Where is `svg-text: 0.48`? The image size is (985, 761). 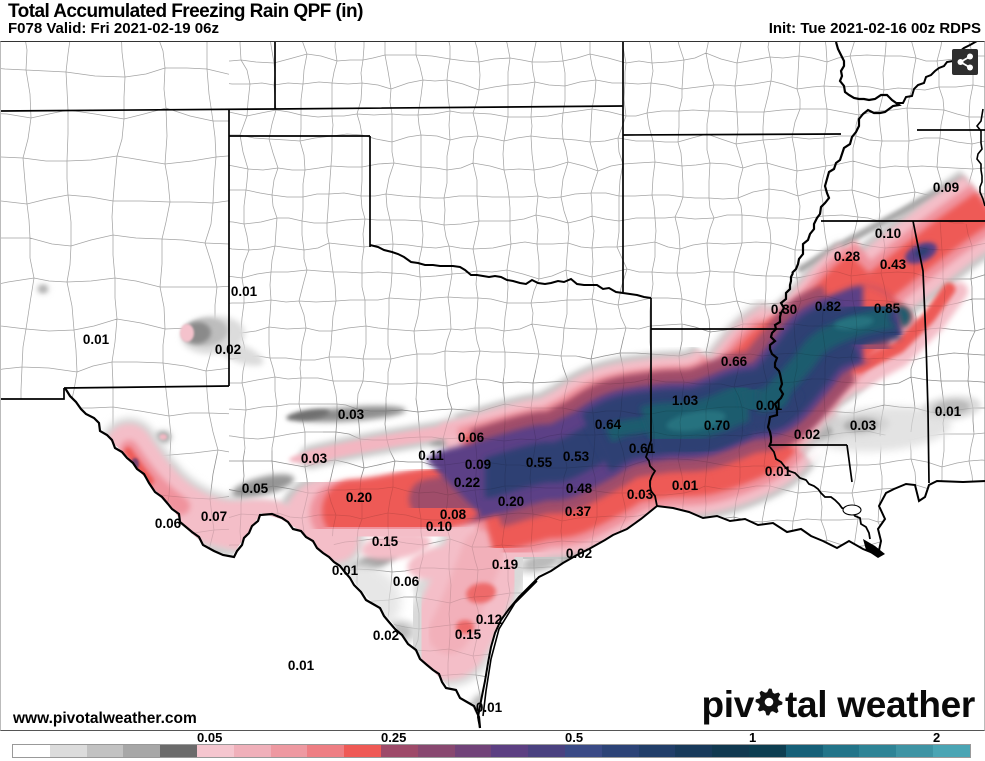 svg-text: 0.48 is located at coordinates (579, 488).